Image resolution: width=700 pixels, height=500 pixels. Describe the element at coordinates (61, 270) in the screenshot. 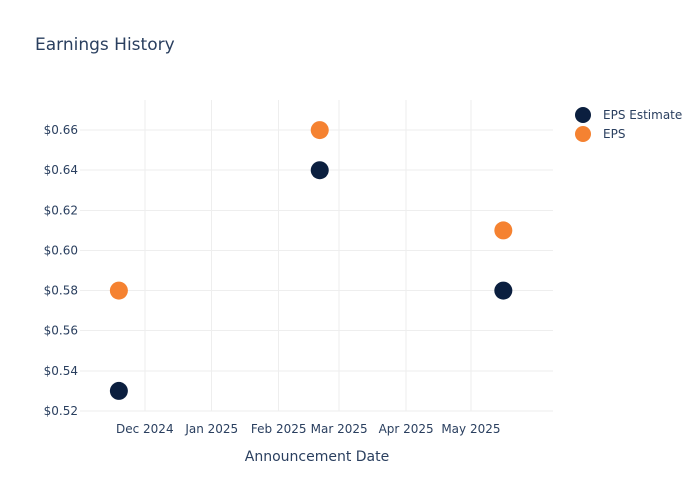

I see `y-axis-ticks: $0.52 $0.54 $0.56 $0.58 $0.60 $0.62 $0.64 $0.66` at that location.